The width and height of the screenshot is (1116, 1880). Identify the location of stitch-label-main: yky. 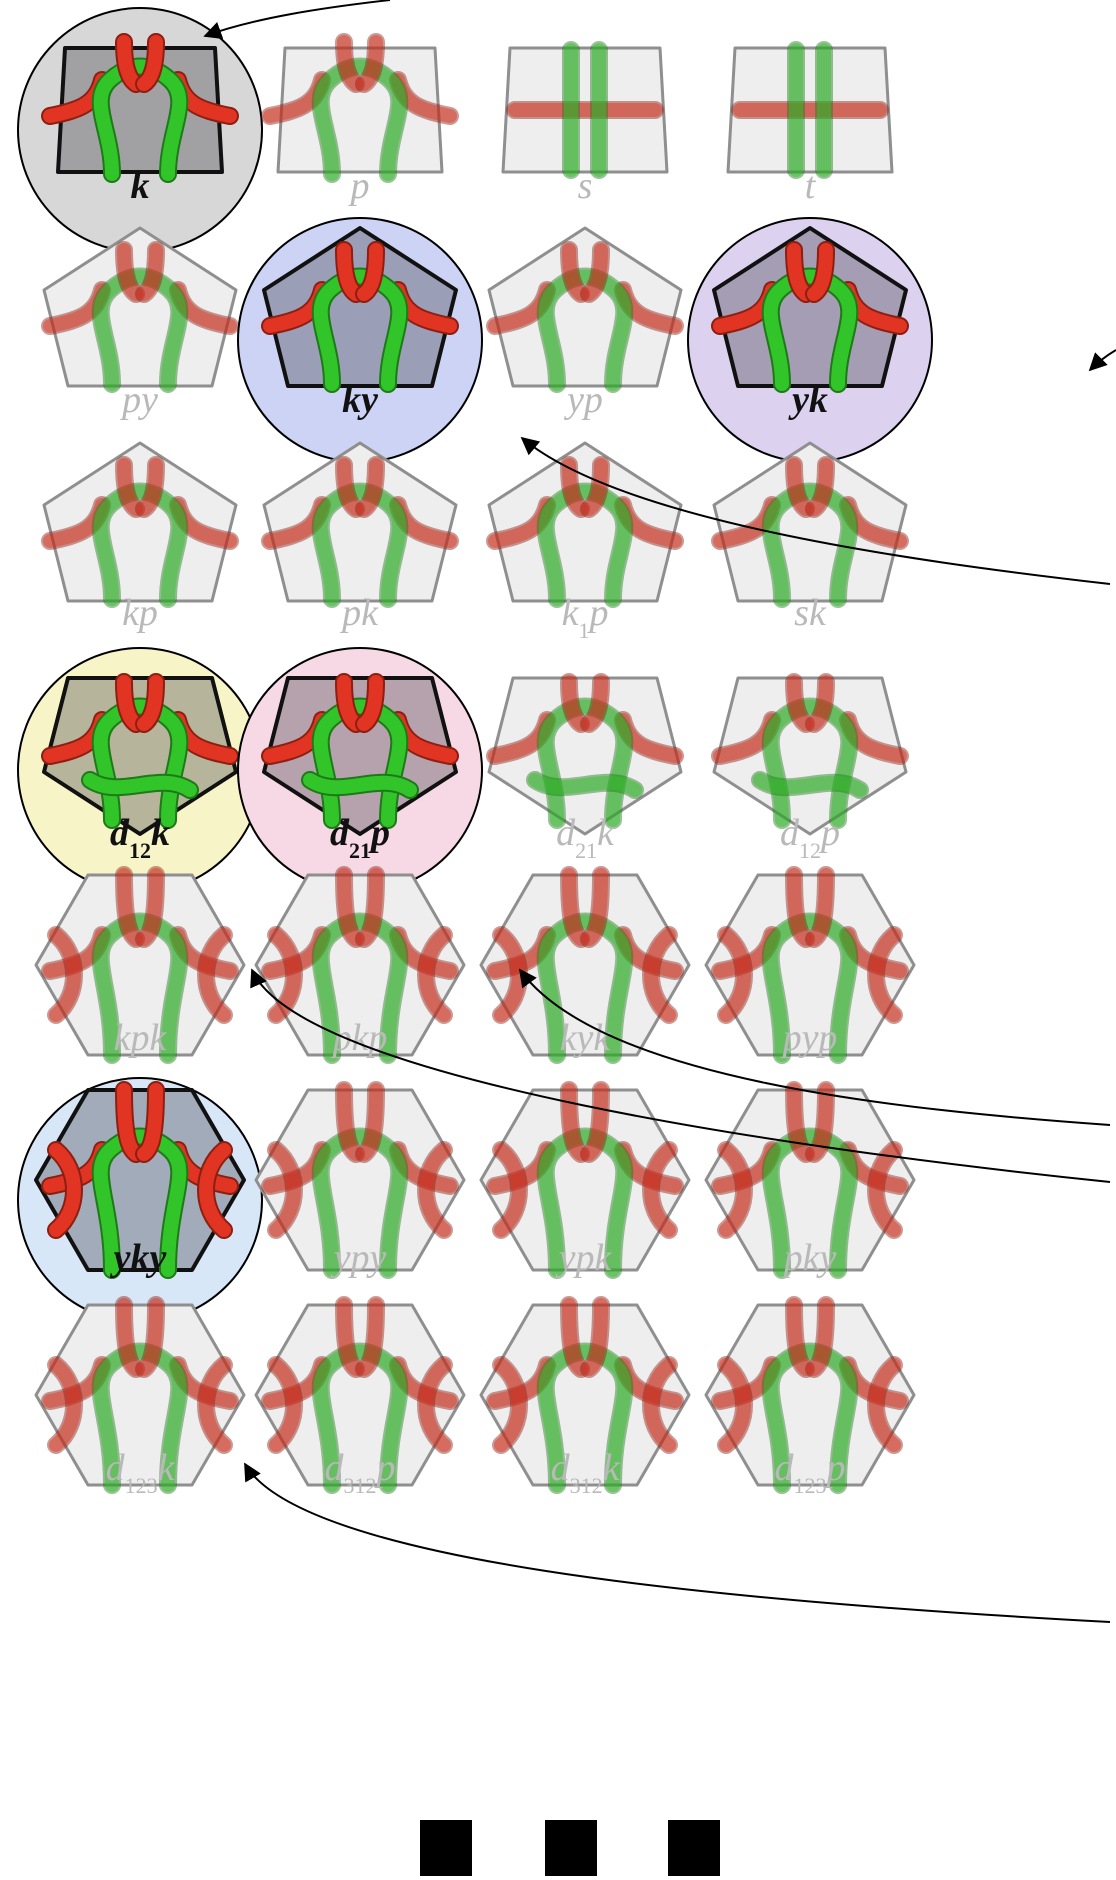
(138, 1258).